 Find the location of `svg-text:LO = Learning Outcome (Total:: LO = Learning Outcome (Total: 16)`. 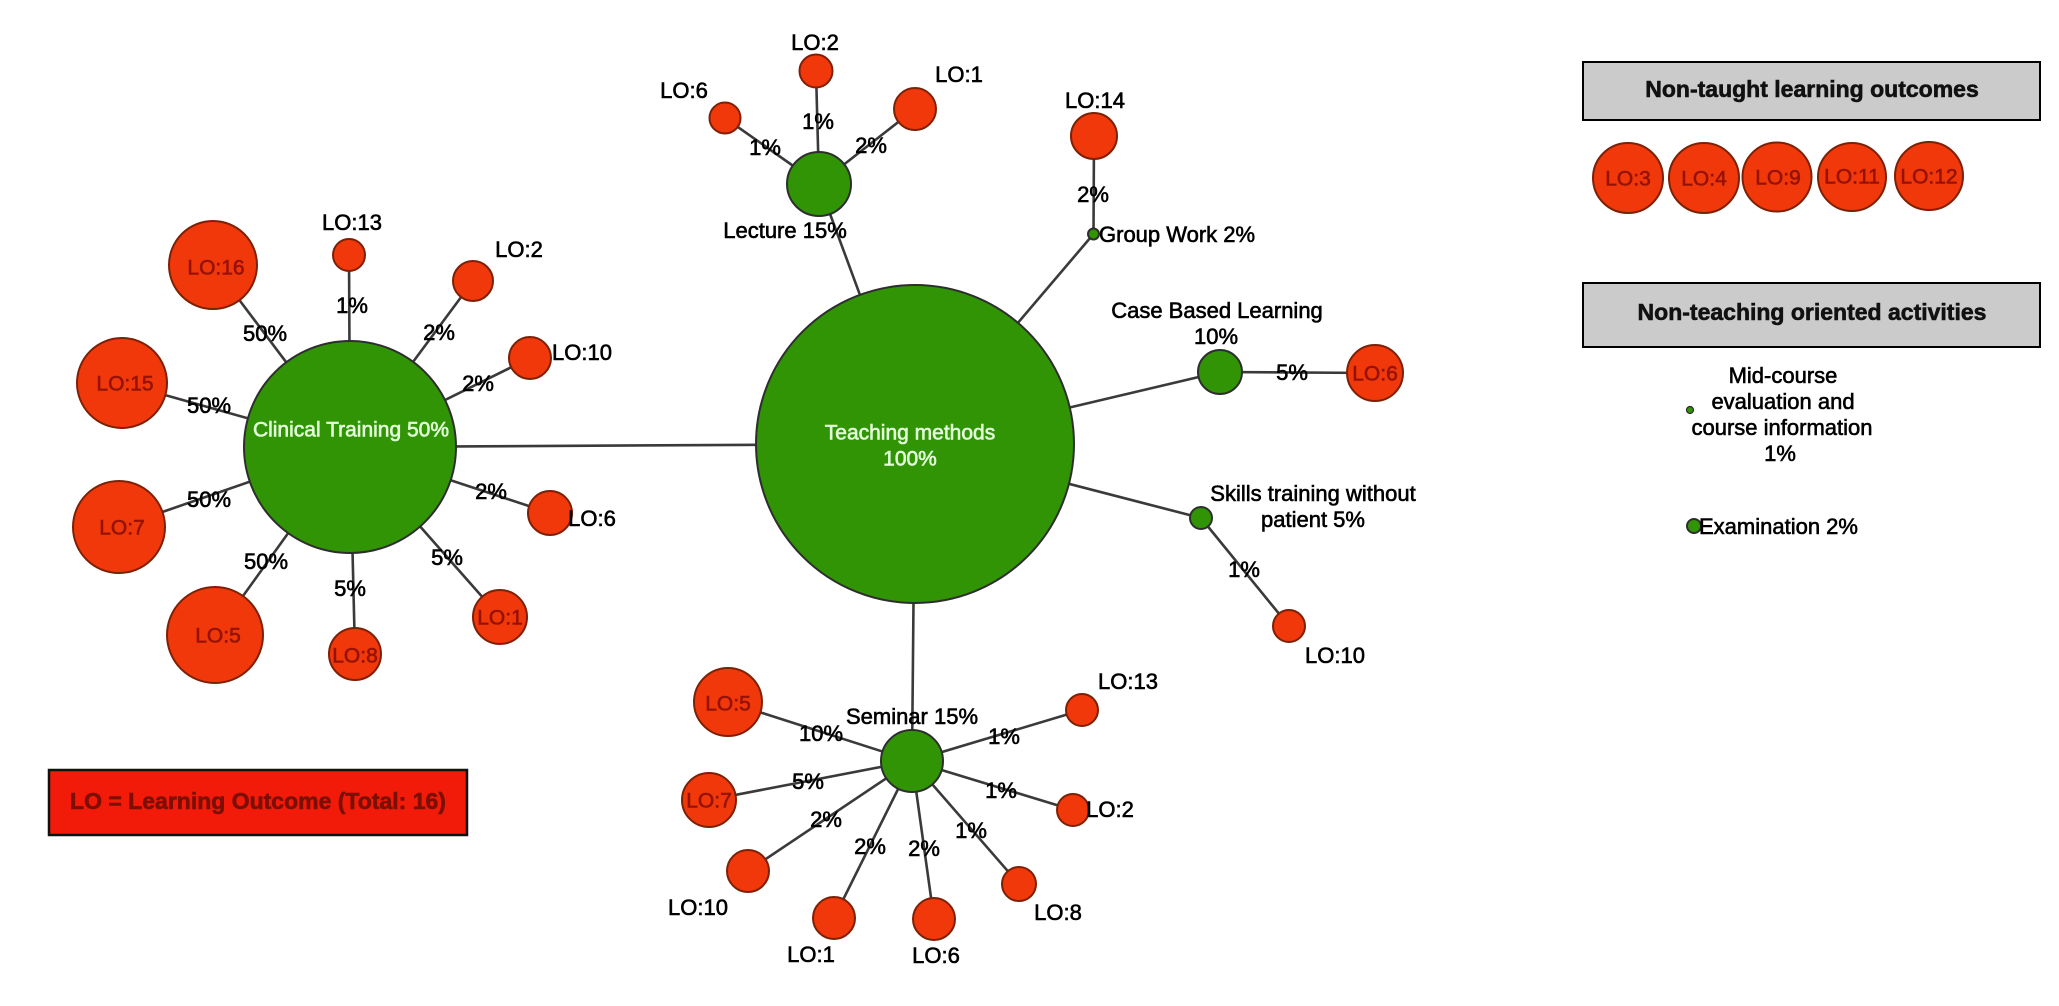

svg-text:LO = Learning Outcome (Total:: LO = Learning Outcome (Total: 16) is located at coordinates (258, 801).